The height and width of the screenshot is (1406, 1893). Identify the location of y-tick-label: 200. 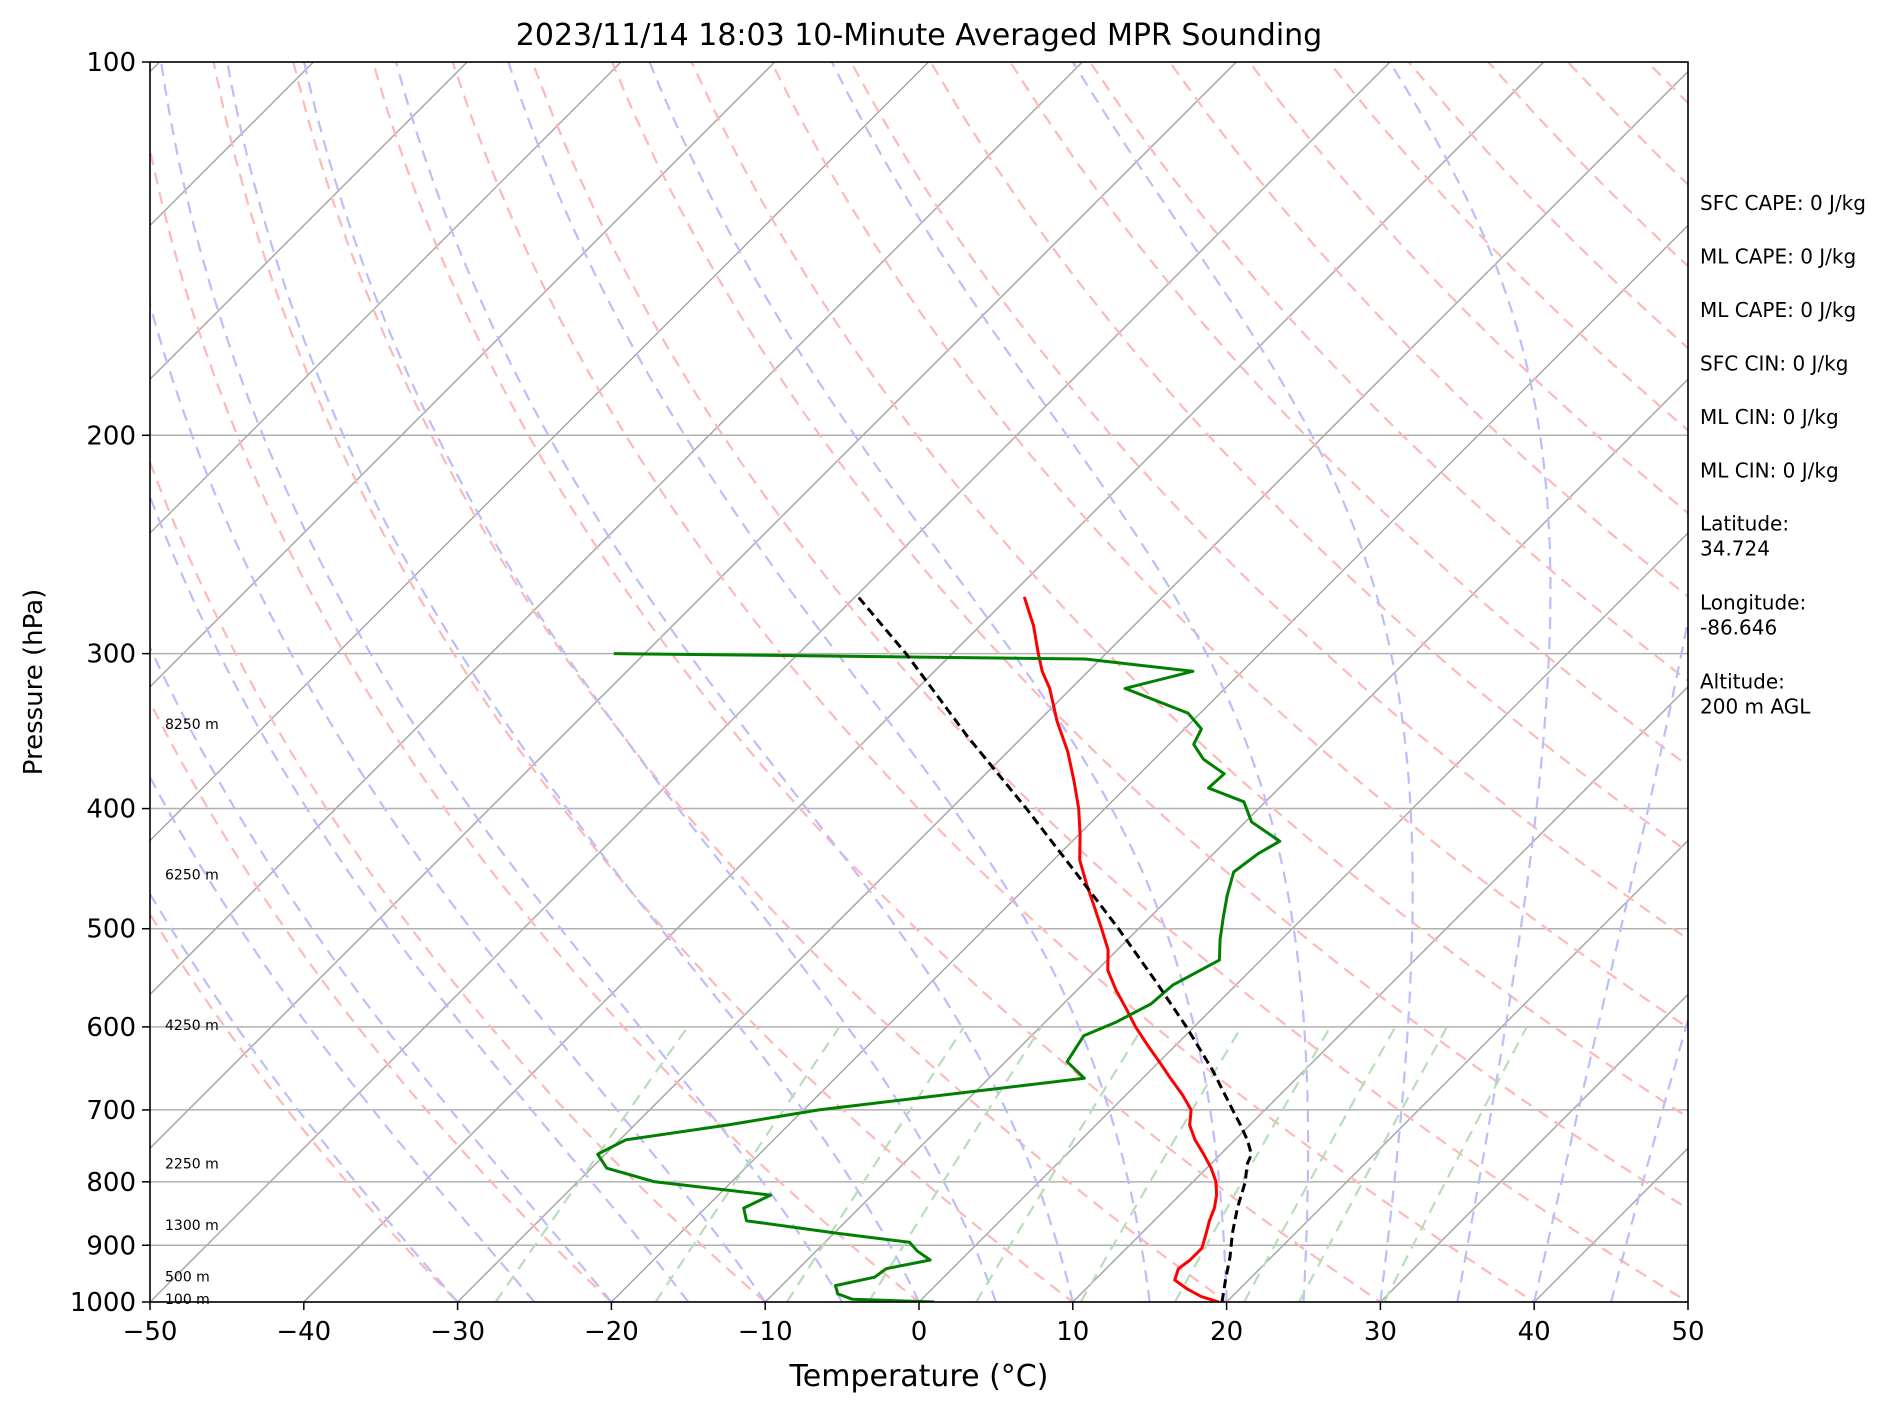
(111, 436).